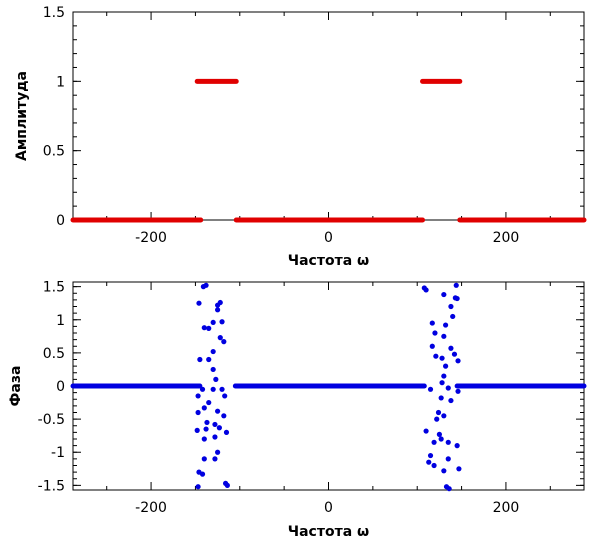 The width and height of the screenshot is (592, 552). What do you see at coordinates (58, 453) in the screenshot?
I see `y-tick-label: -1` at bounding box center [58, 453].